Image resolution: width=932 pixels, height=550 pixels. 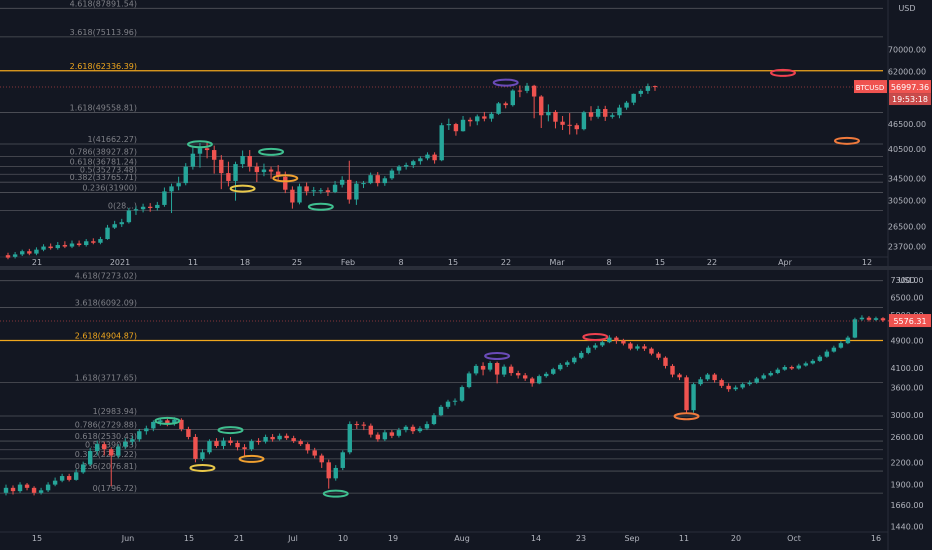 I want to click on x-tick-label: 22, so click(x=712, y=262).